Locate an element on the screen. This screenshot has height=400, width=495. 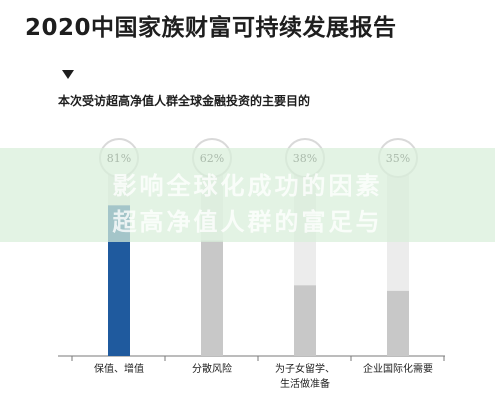
overlay-line-1: 影响全球化成功的因素 is located at coordinates (247, 186).